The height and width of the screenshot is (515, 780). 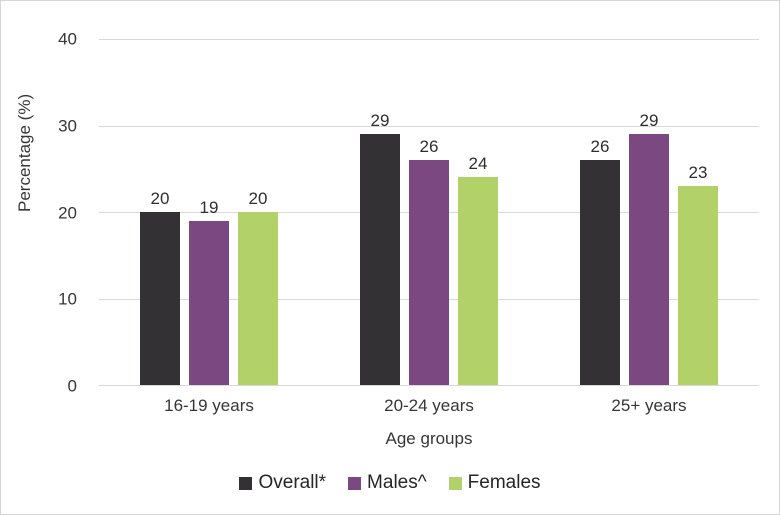 What do you see at coordinates (397, 482) in the screenshot?
I see `legend-label: Males^` at bounding box center [397, 482].